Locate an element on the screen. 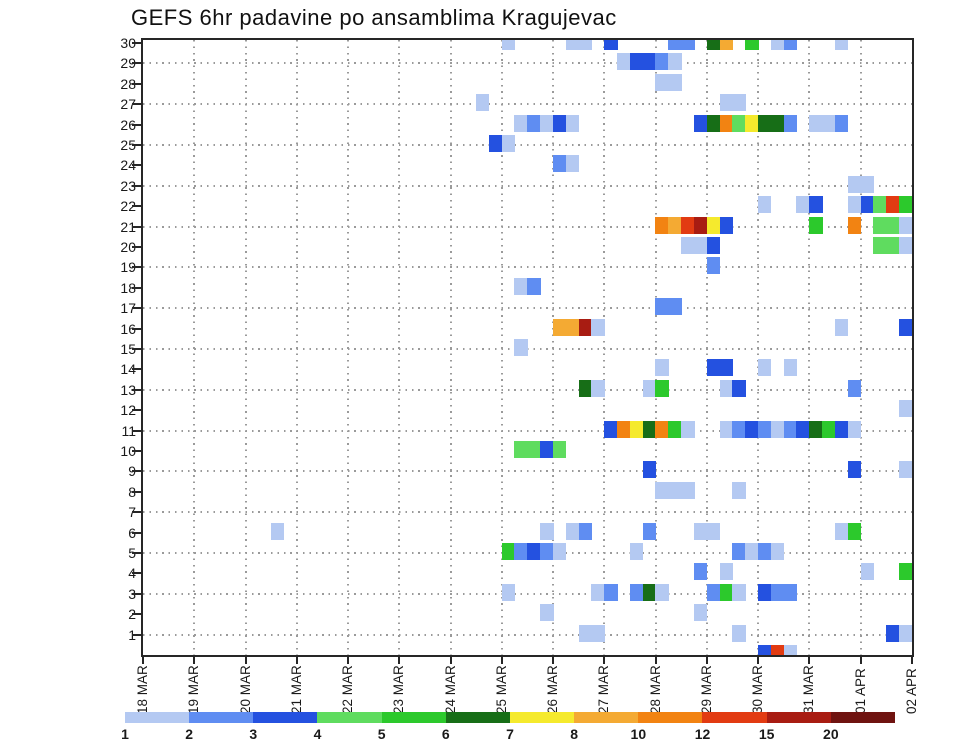 The image size is (960, 742). y-axis-label: 22 is located at coordinates (128, 206).